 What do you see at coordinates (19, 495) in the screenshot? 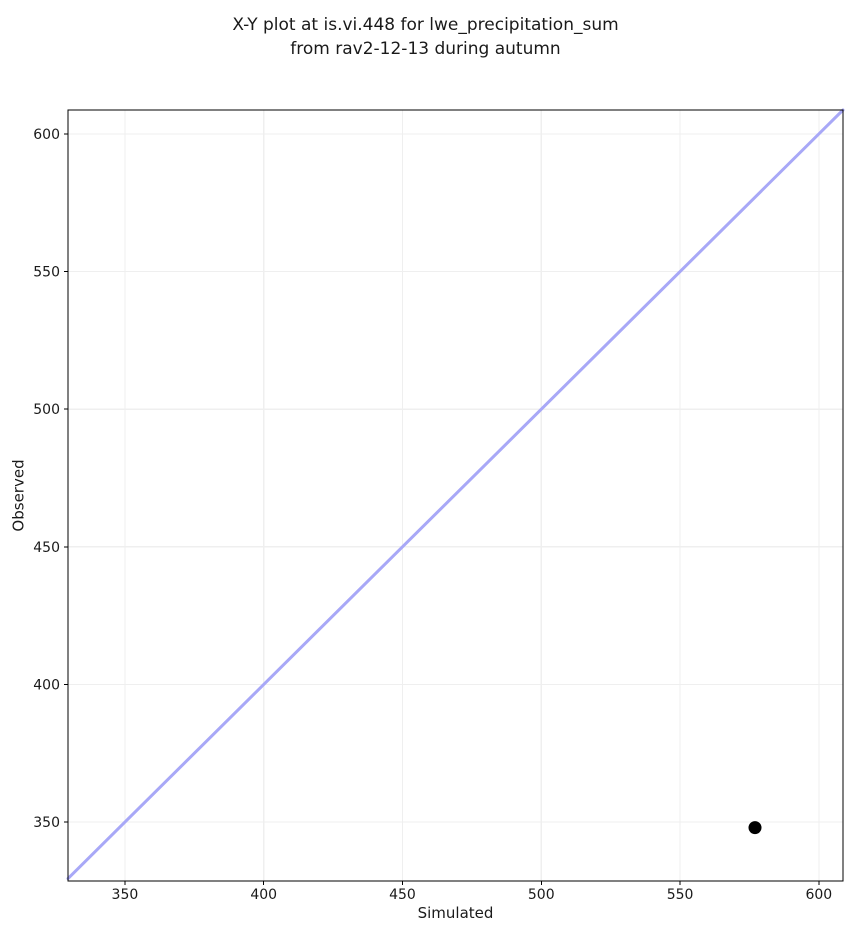
I see `y-axis-label: Observed` at bounding box center [19, 495].